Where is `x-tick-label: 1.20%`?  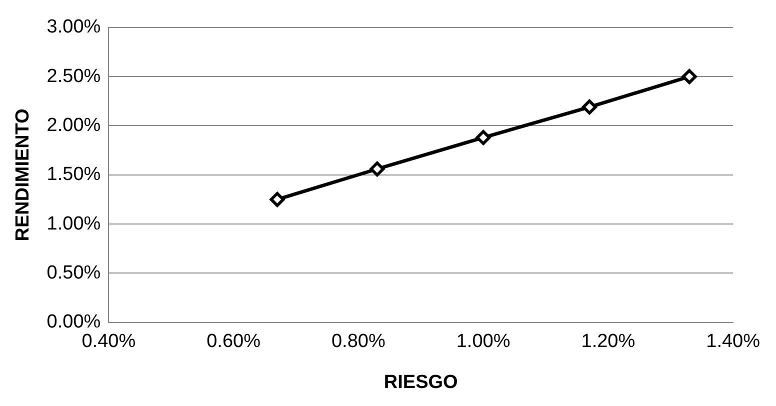
x-tick-label: 1.20% is located at coordinates (608, 341).